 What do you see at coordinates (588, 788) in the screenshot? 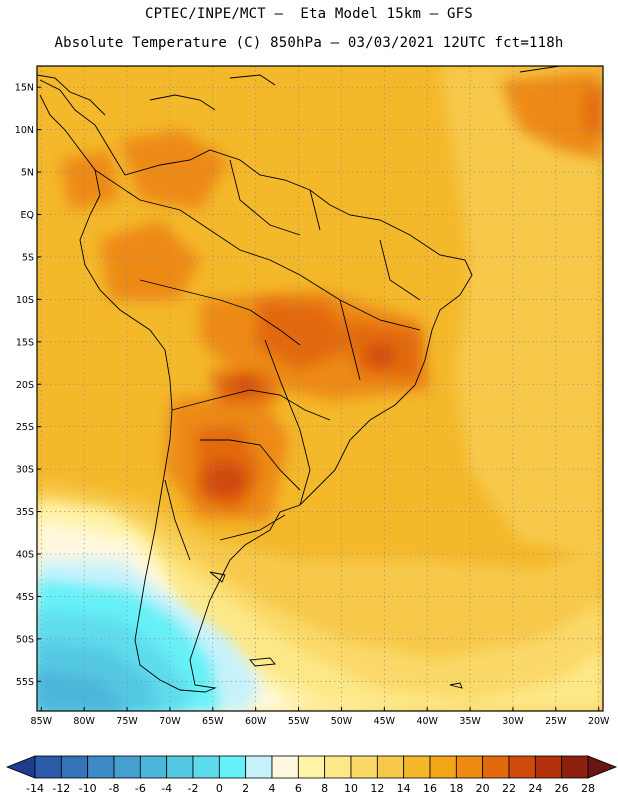
I see `colorbar-label: 28` at bounding box center [588, 788].